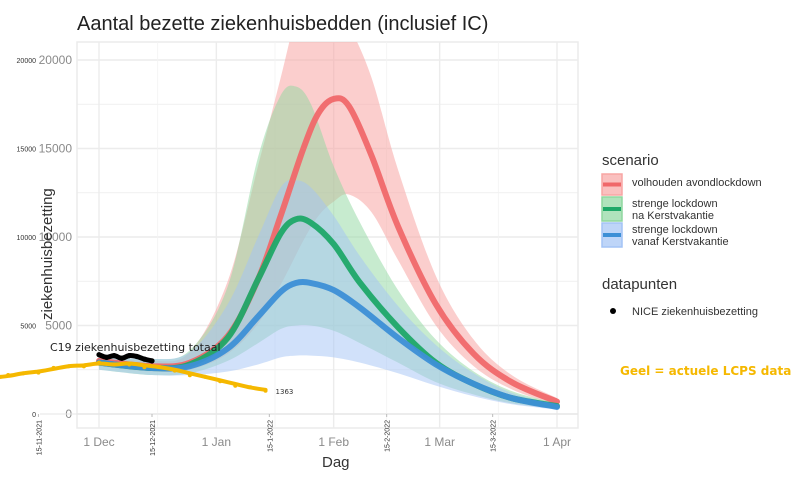  I want to click on y-axis-label: ziekenhuisbezetting, so click(47, 254).